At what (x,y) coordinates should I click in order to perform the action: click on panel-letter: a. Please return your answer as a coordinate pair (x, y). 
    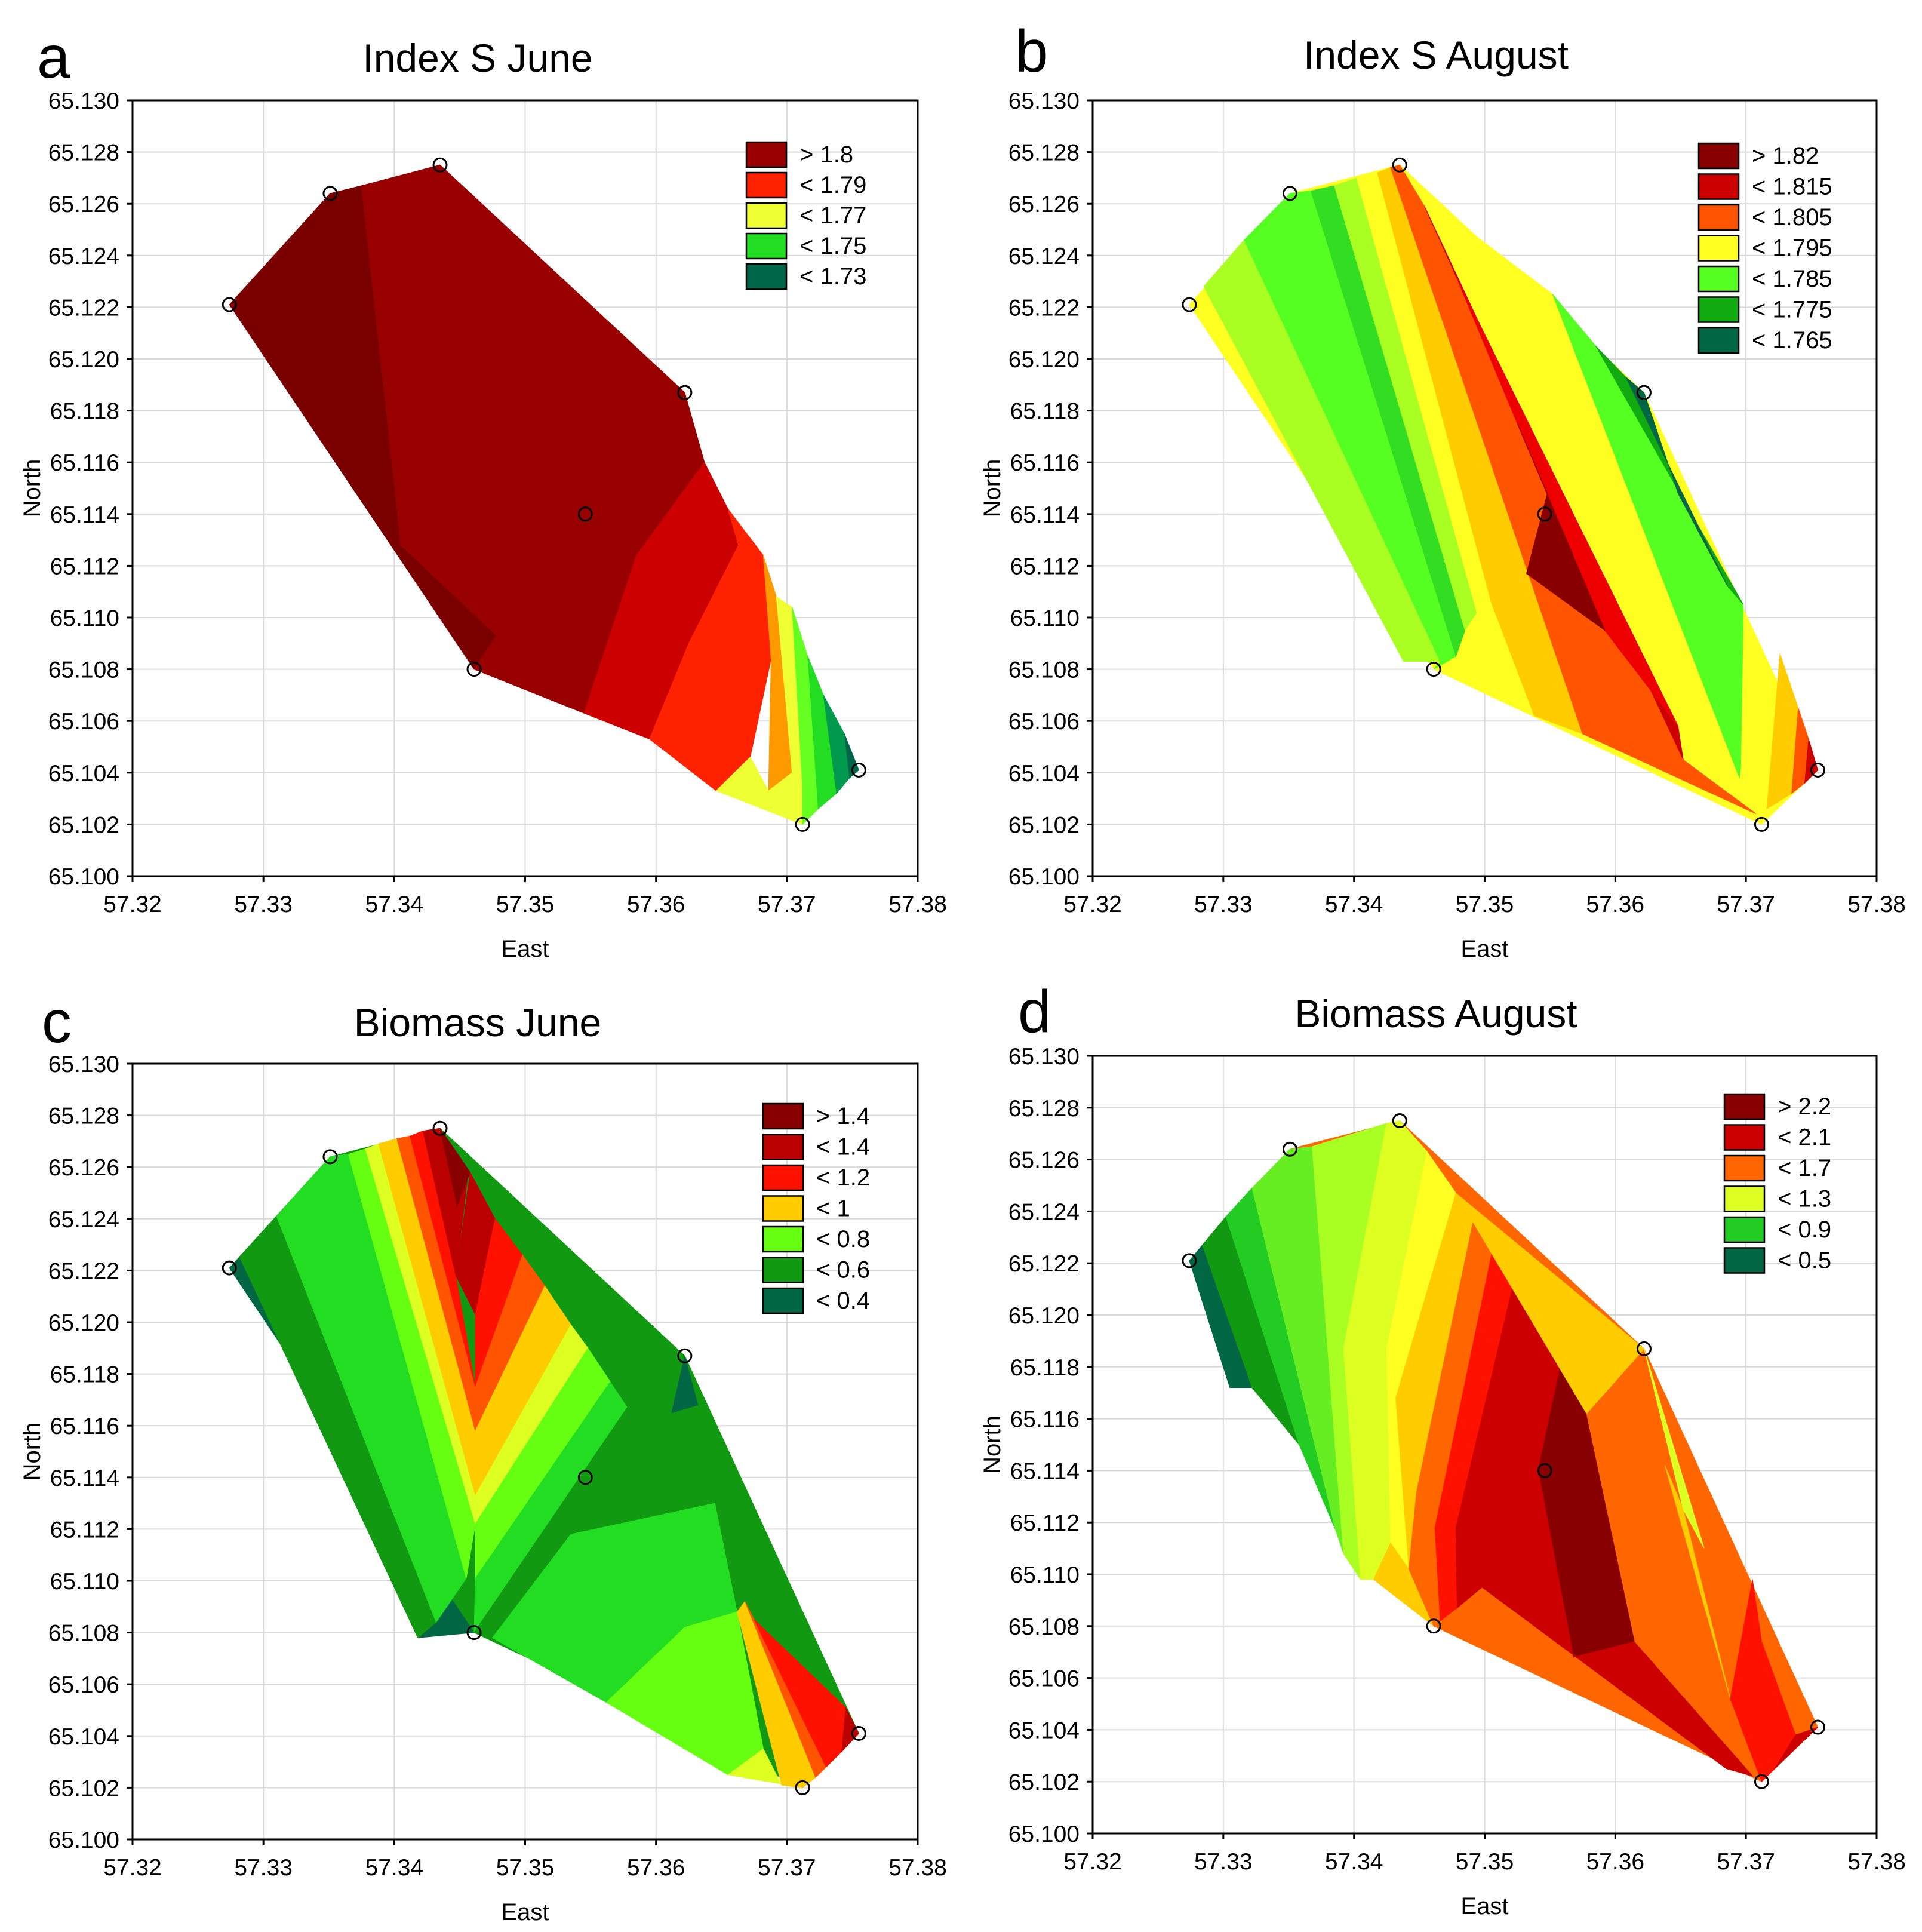
    Looking at the image, I should click on (53, 57).